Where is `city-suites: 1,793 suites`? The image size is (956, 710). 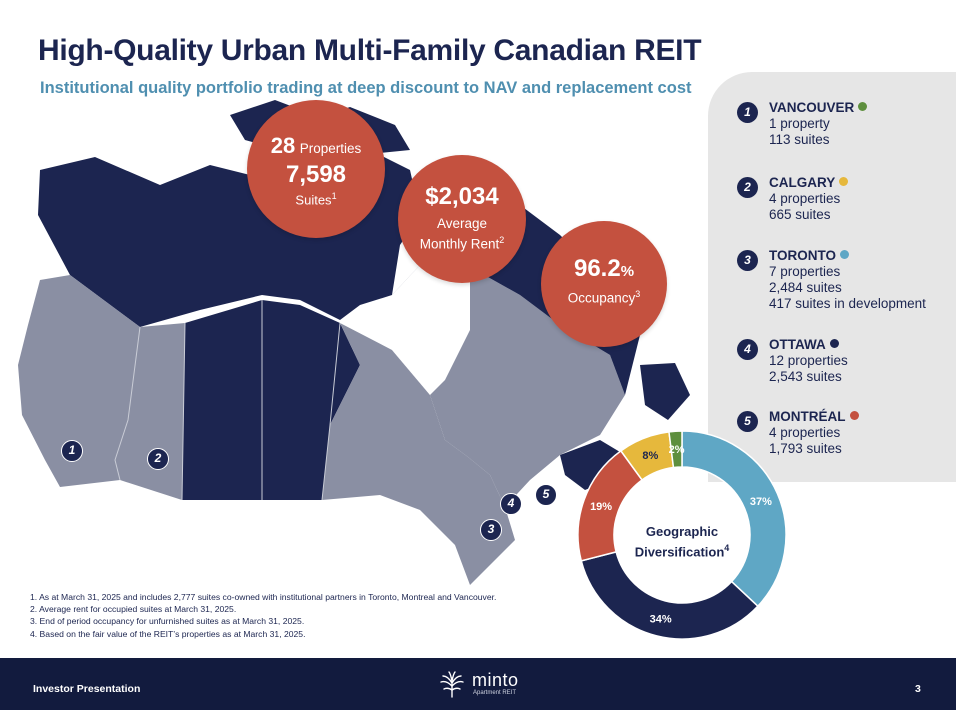
city-suites: 1,793 suites is located at coordinates (805, 448).